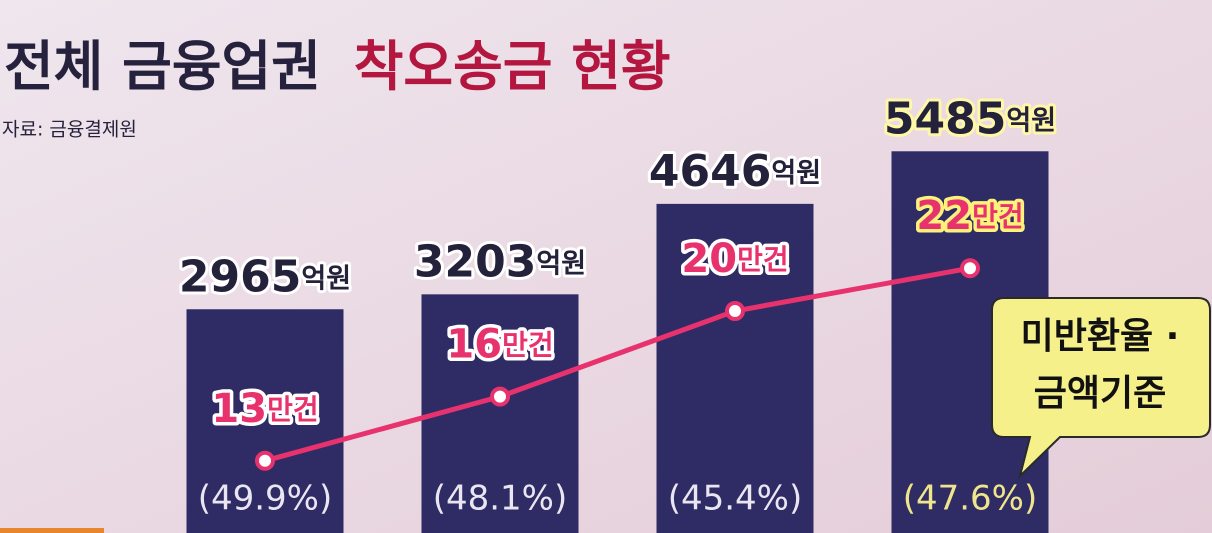 Image resolution: width=1212 pixels, height=533 pixels. I want to click on subtitle: 자료: 금융결제원, so click(69, 130).